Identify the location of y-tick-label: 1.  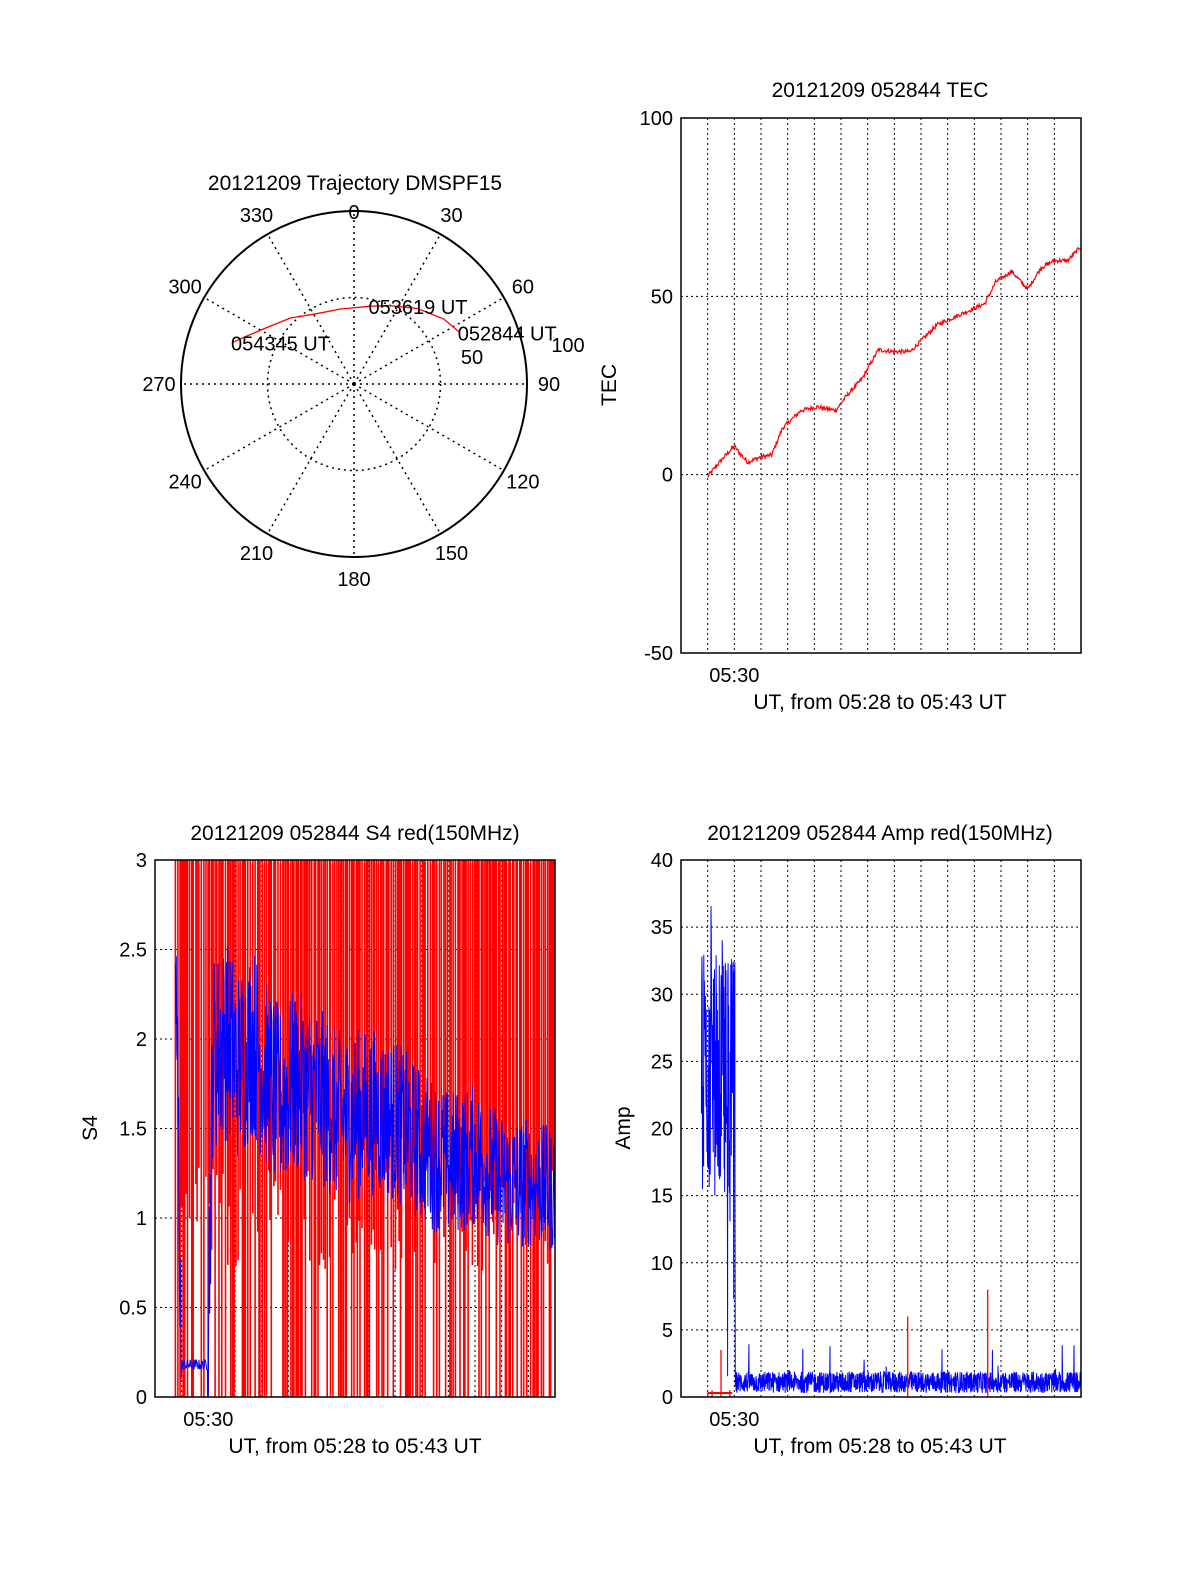
(141, 1219).